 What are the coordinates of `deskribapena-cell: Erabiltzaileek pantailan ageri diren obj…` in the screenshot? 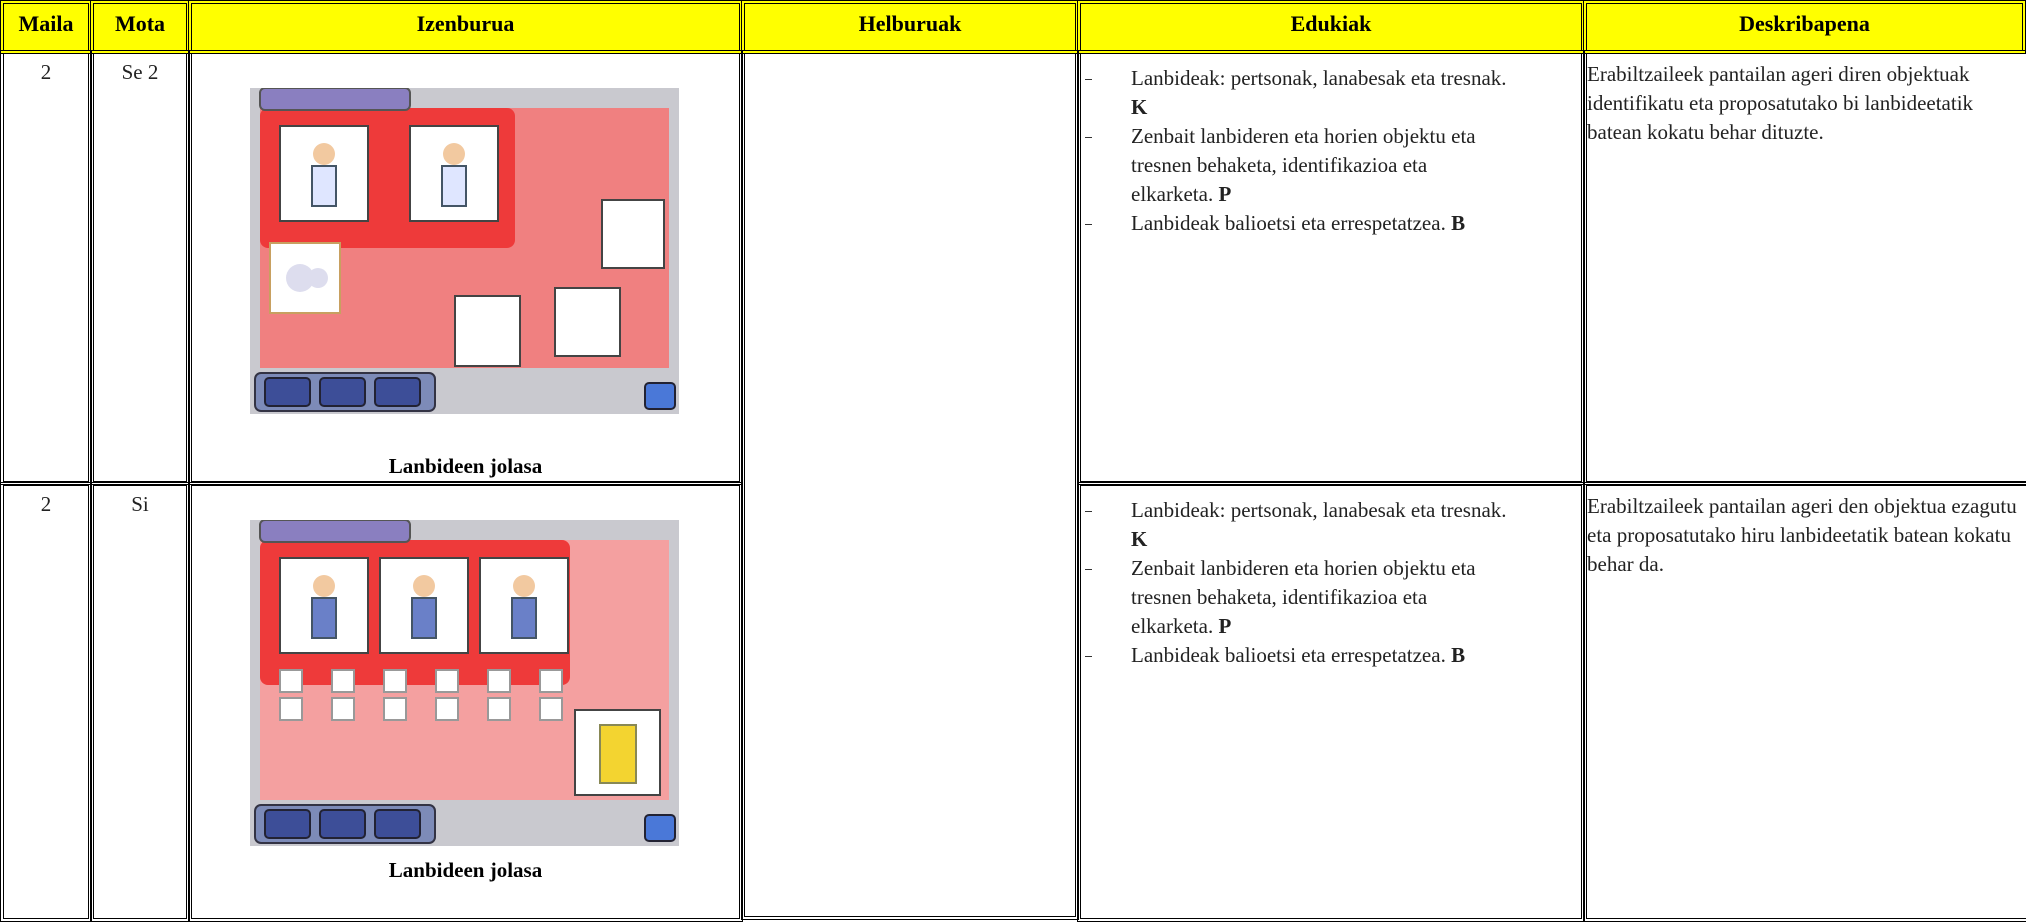 It's located at (1804, 267).